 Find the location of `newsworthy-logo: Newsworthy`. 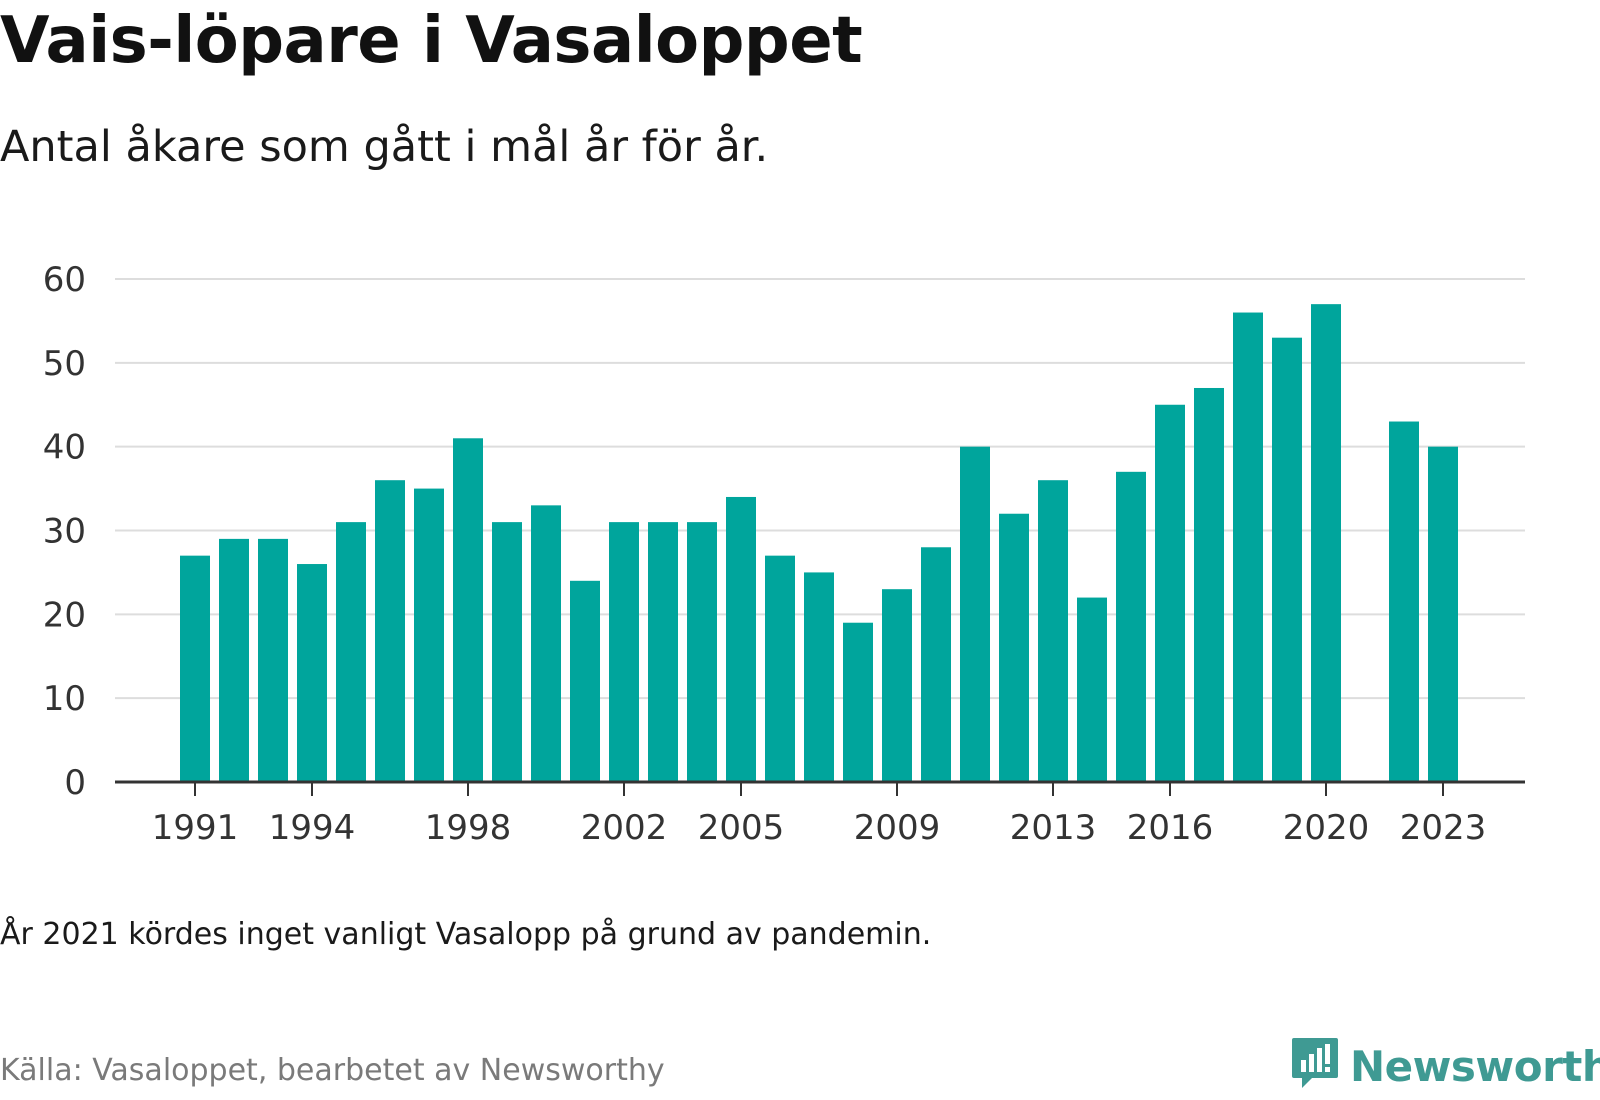

newsworthy-logo: Newsworthy is located at coordinates (1445, 1066).